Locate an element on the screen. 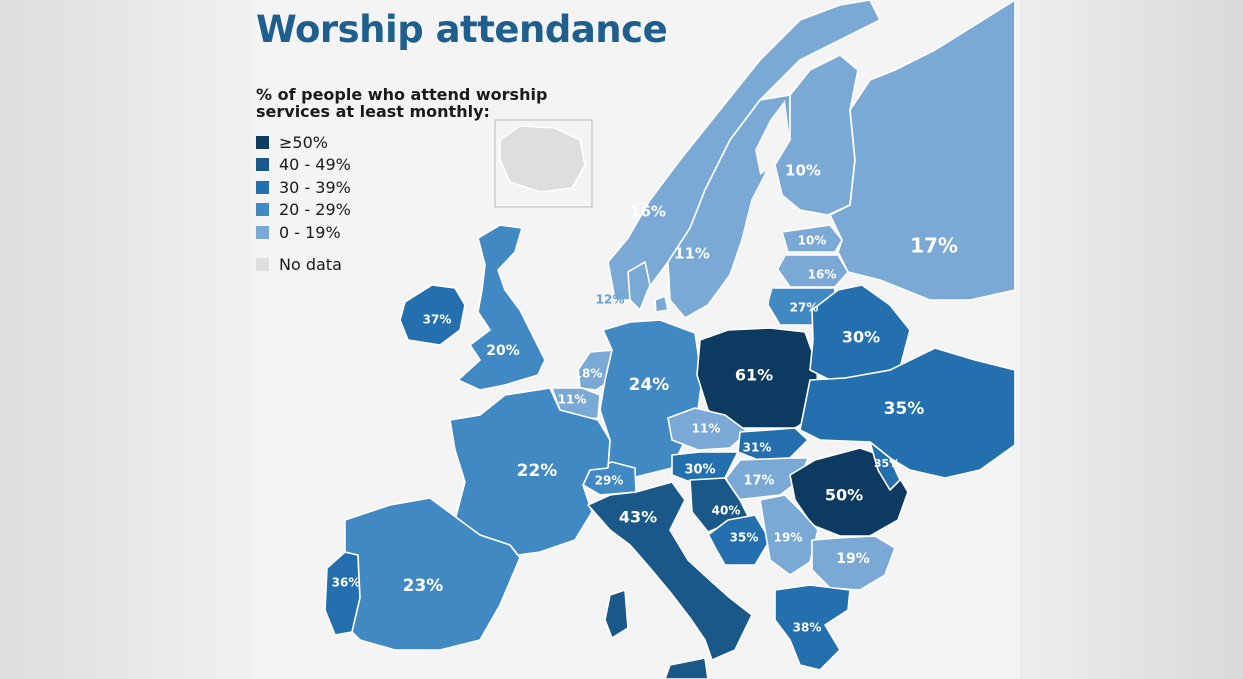 This screenshot has height=679, width=1243. legend-item: ≥50% is located at coordinates (303, 142).